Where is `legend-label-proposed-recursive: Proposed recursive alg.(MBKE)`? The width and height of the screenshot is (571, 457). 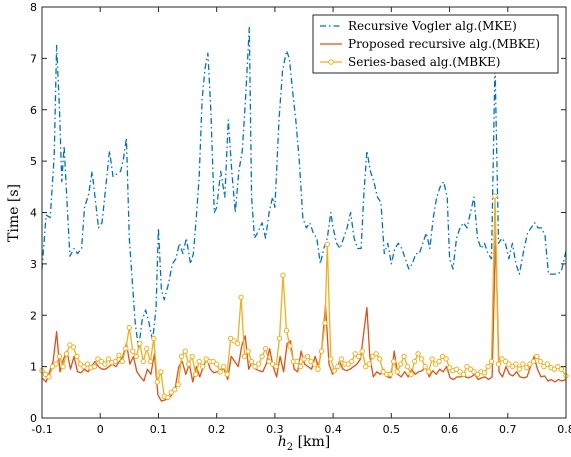
legend-label-proposed-recursive: Proposed recursive alg.(MBKE) is located at coordinates (444, 44).